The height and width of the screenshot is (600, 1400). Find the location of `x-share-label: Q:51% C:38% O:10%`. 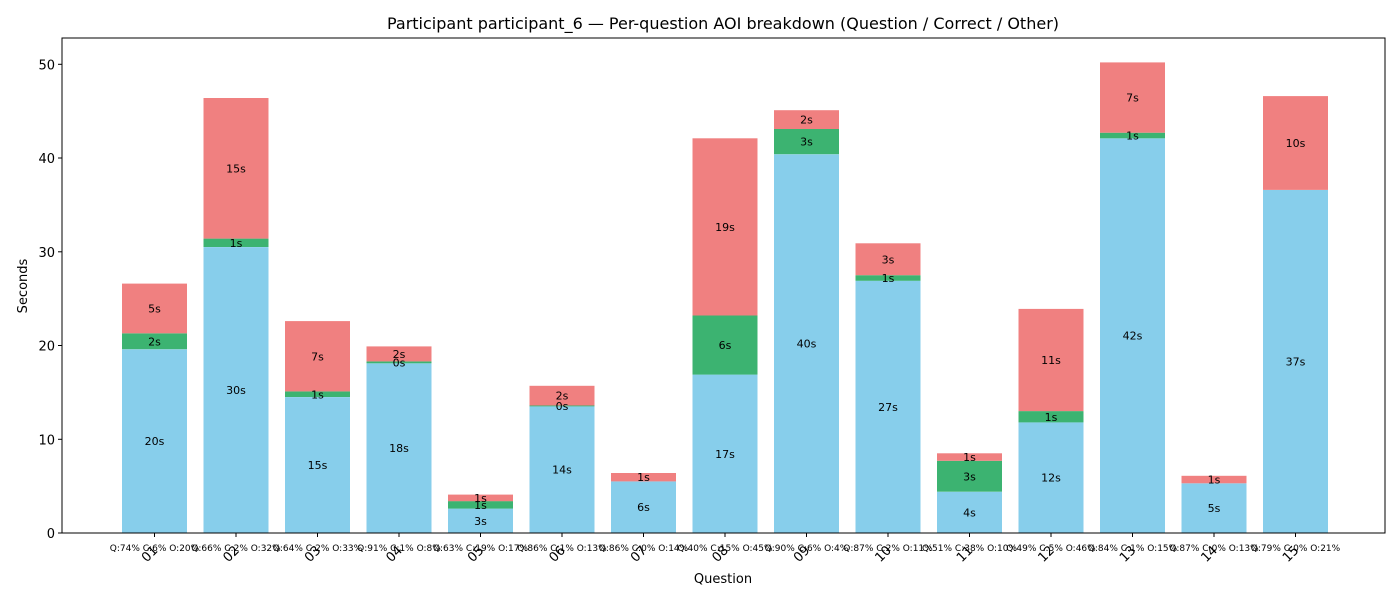

x-share-label: Q:51% C:38% O:10% is located at coordinates (970, 549).